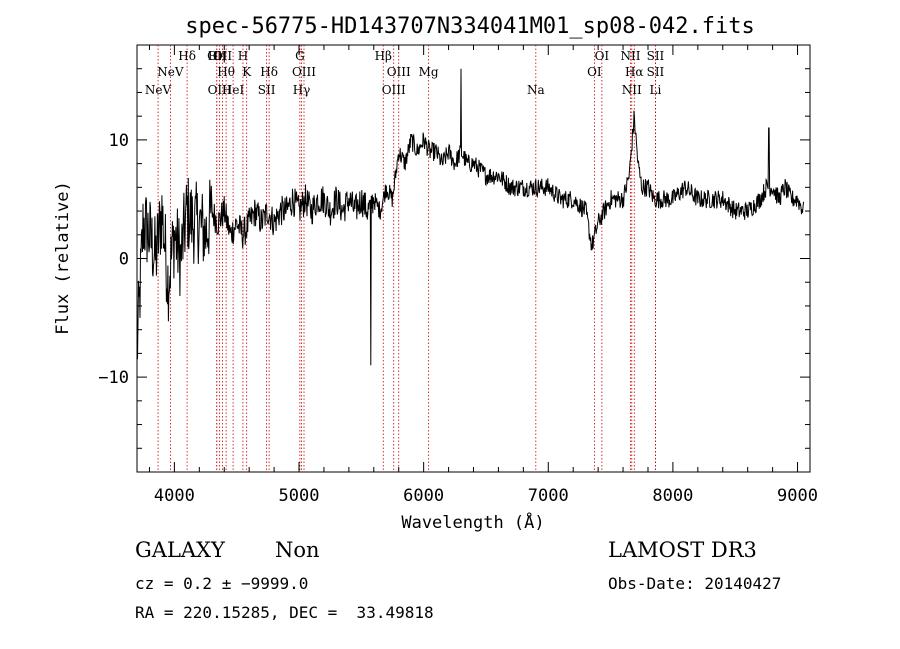  Describe the element at coordinates (429, 72) in the screenshot. I see `line-marker-label: Mg` at that location.